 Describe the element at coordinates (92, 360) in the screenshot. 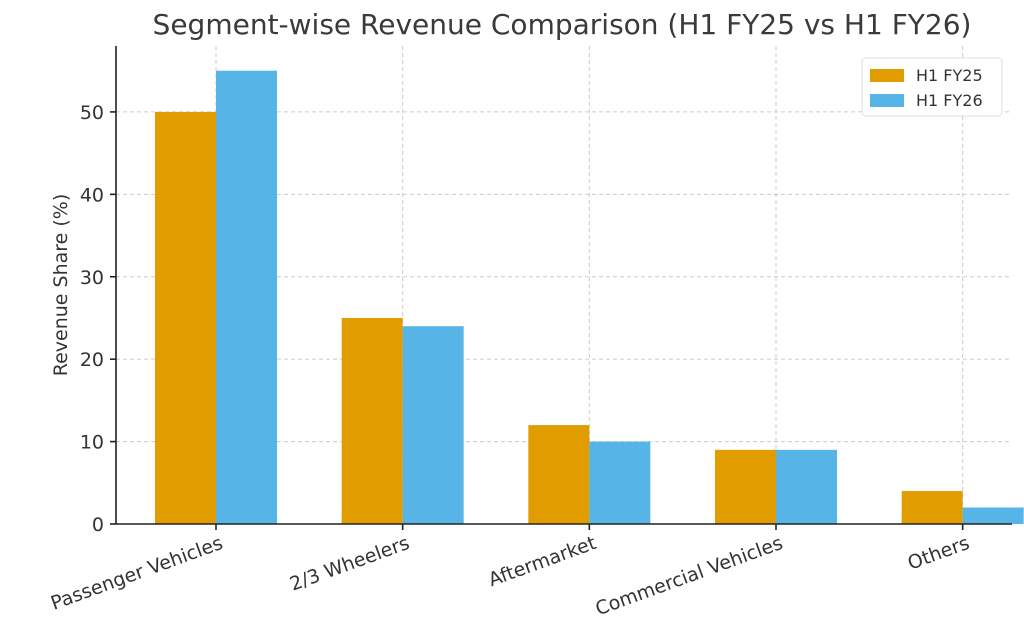

I see `y-tick-label-20: 20` at that location.